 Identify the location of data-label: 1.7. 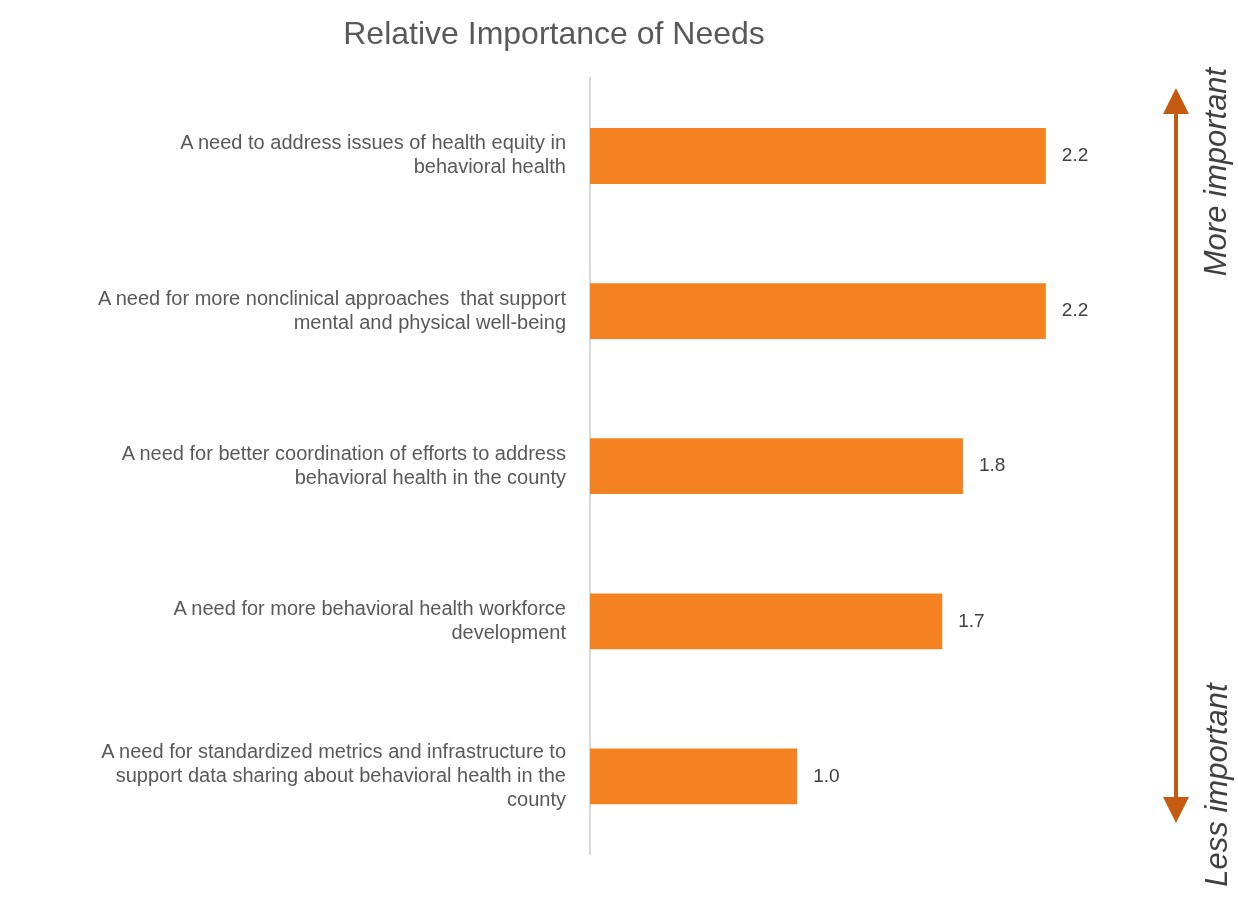
(971, 620).